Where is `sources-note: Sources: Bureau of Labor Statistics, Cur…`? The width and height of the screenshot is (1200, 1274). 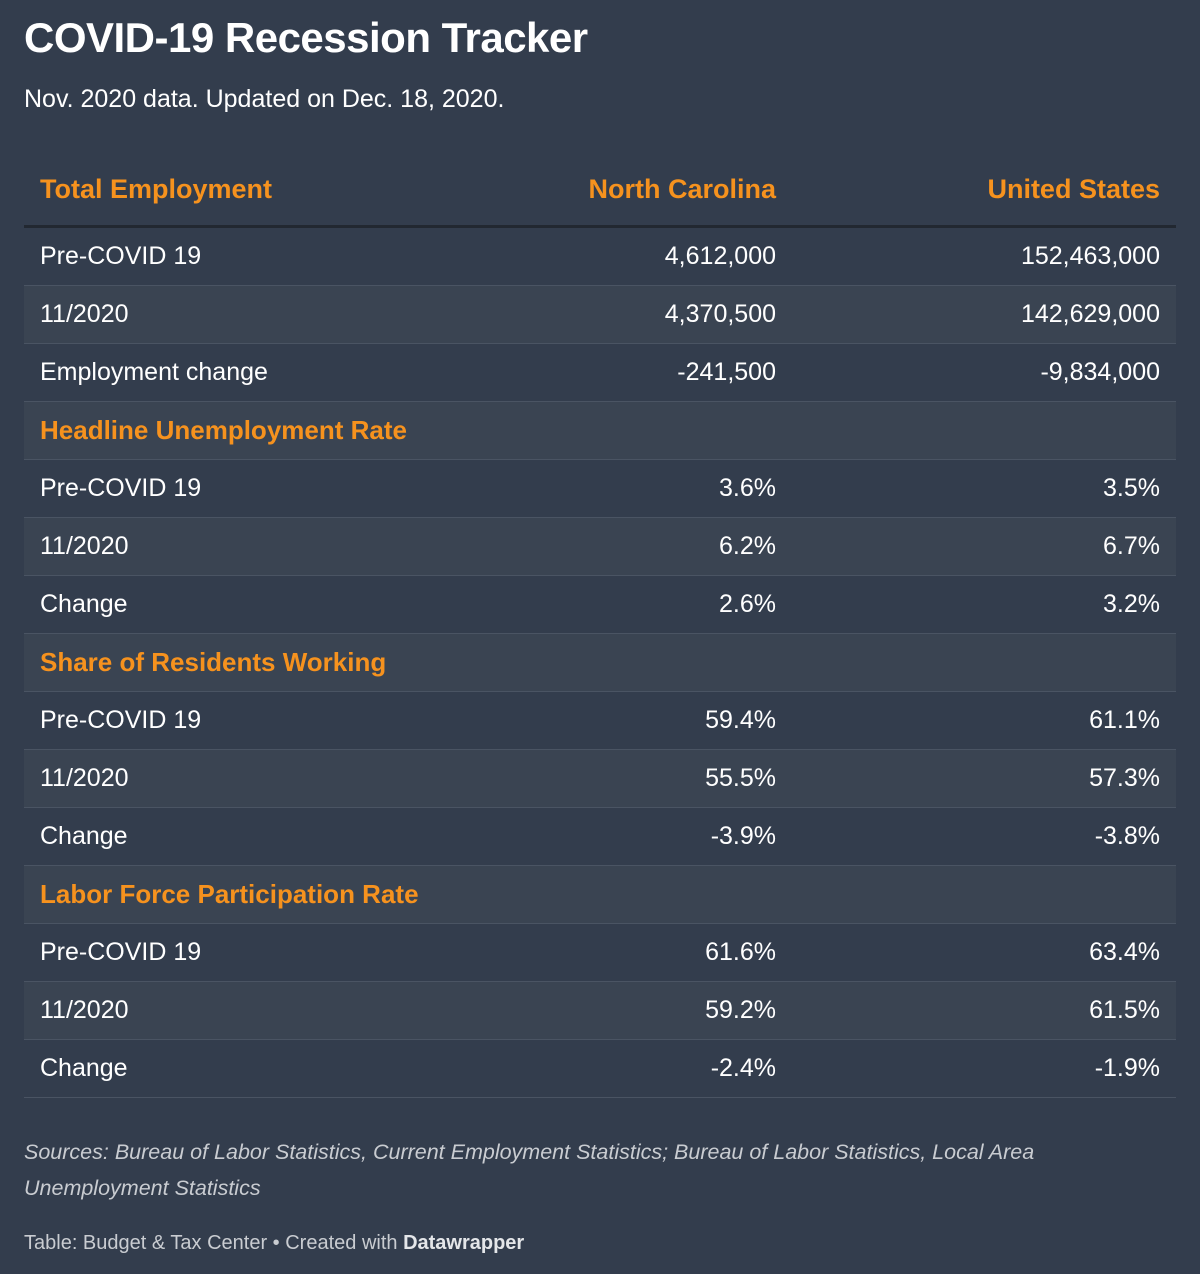
sources-note: Sources: Bureau of Labor Statistics, Cur… is located at coordinates (529, 1170).